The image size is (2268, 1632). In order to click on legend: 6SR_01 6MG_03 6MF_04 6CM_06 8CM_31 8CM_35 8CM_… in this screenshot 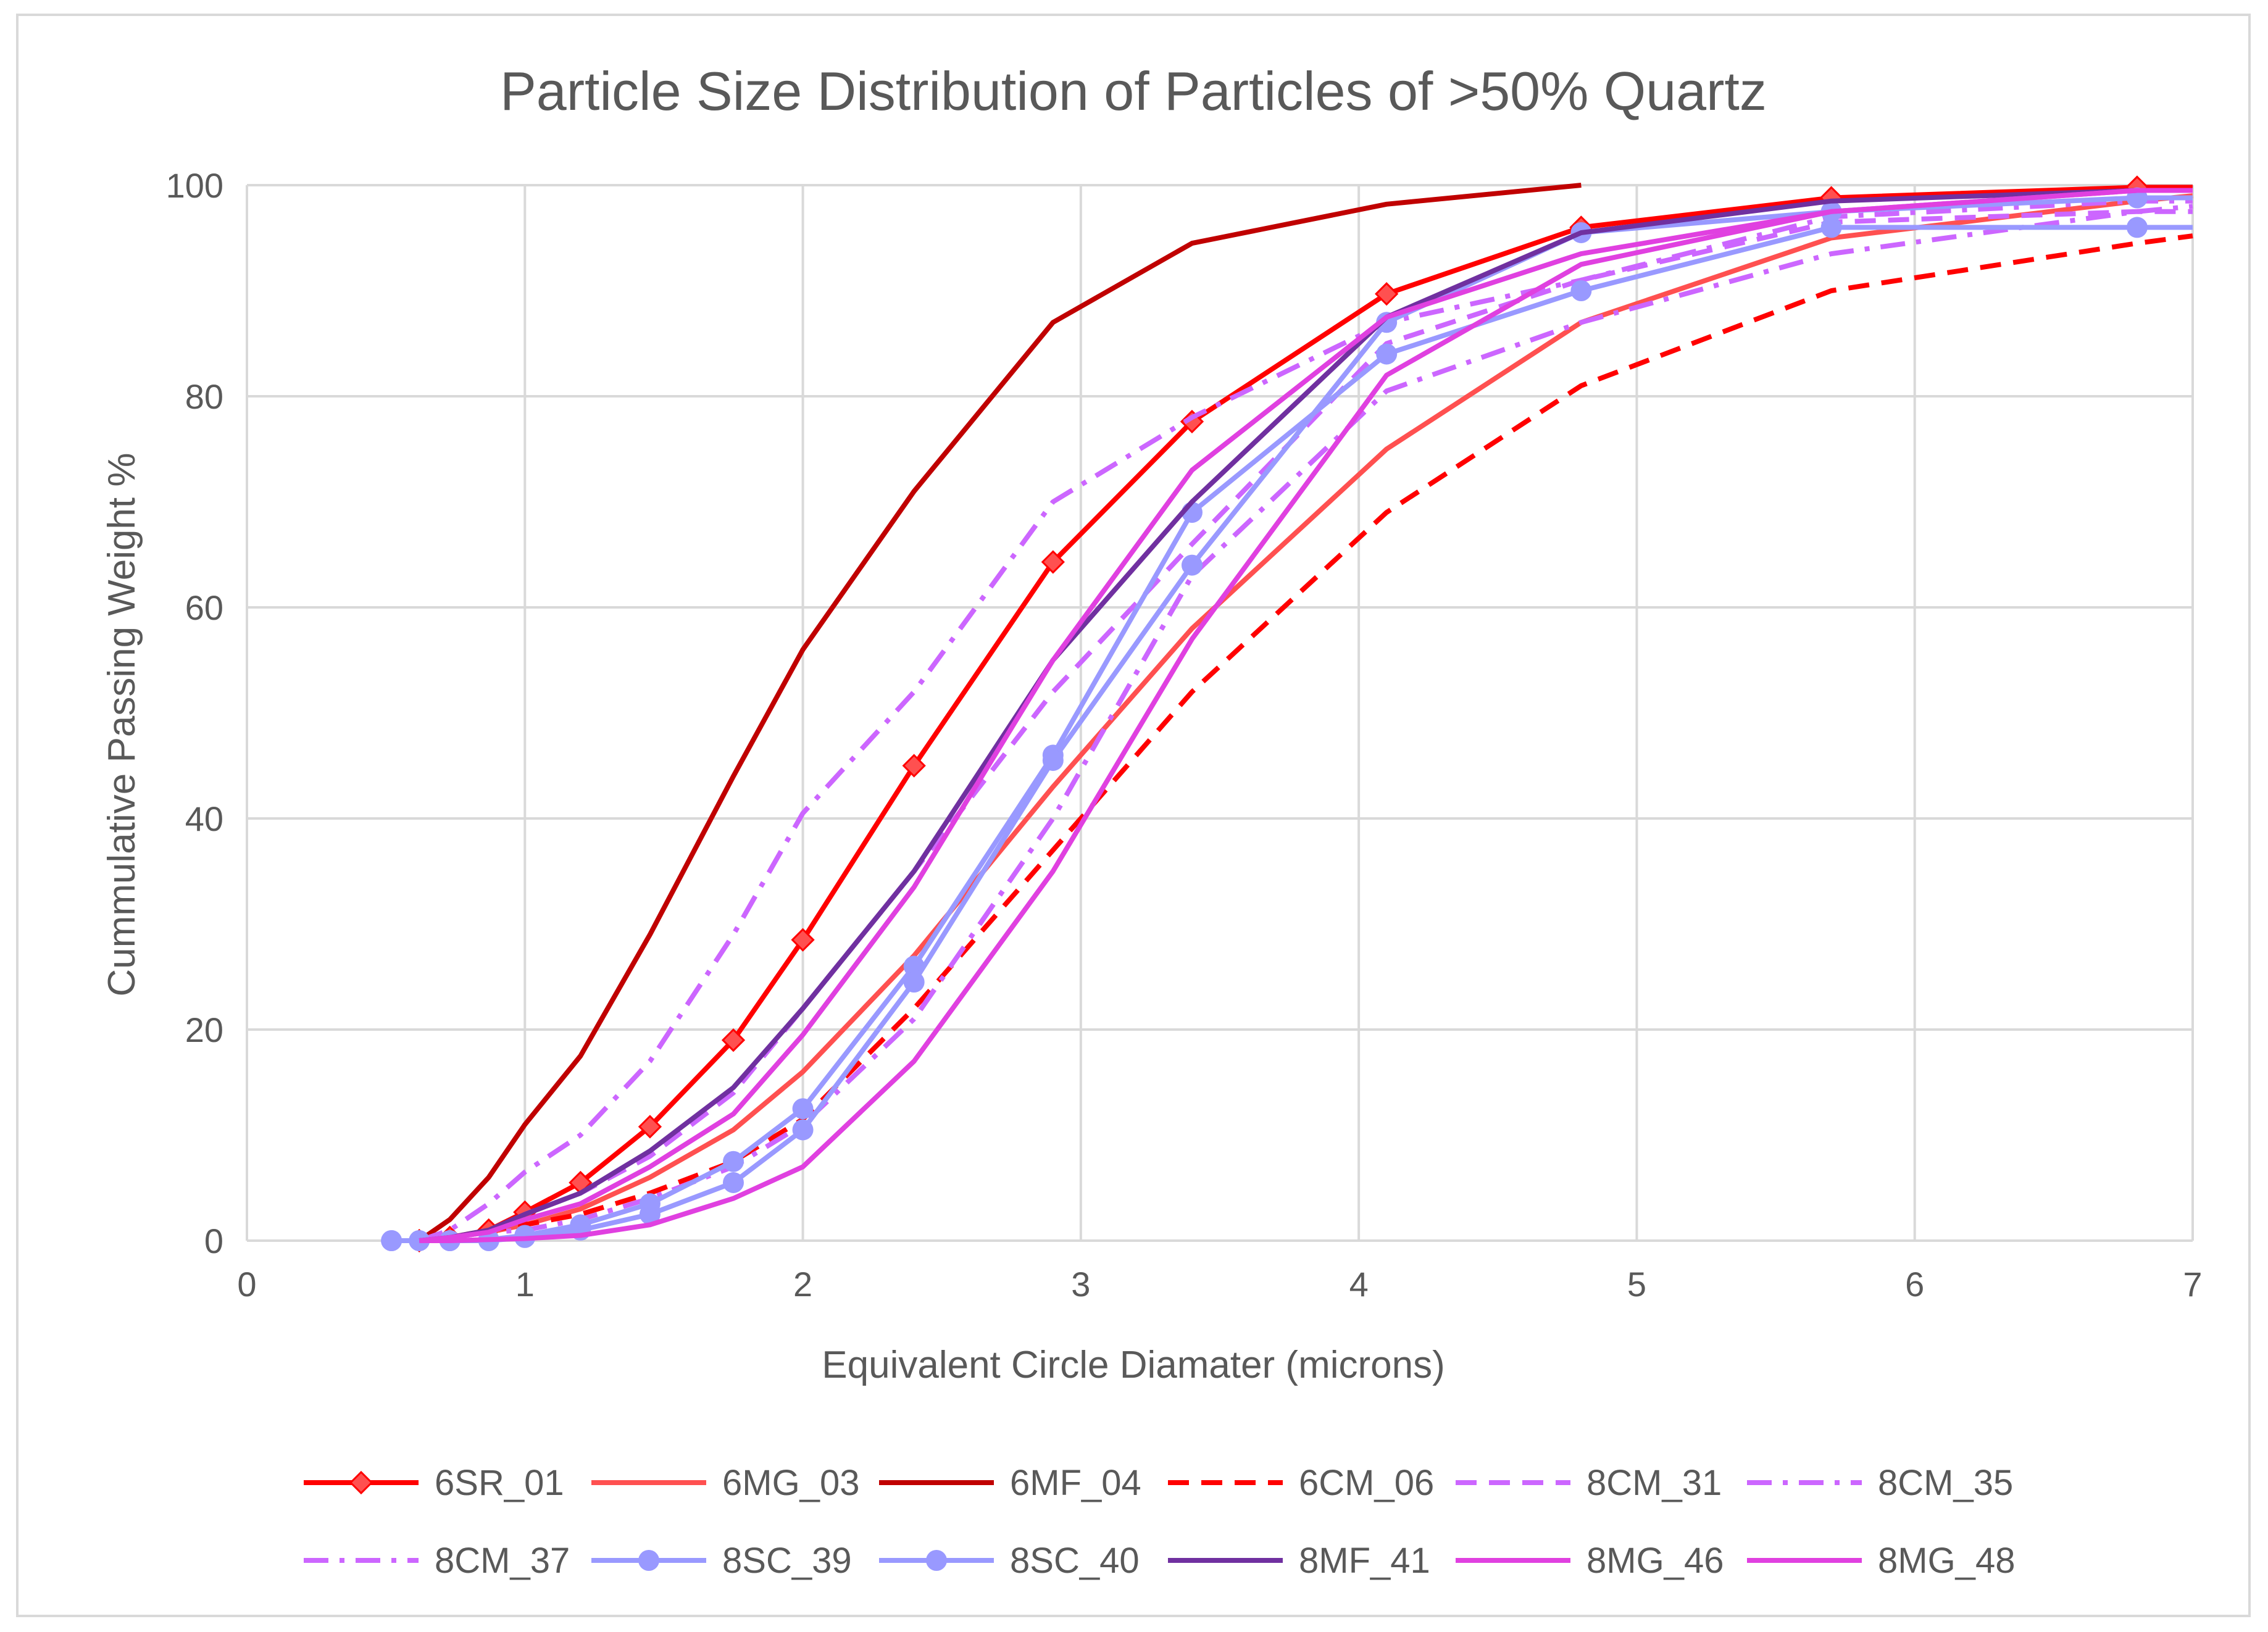, I will do `click(1159, 1522)`.